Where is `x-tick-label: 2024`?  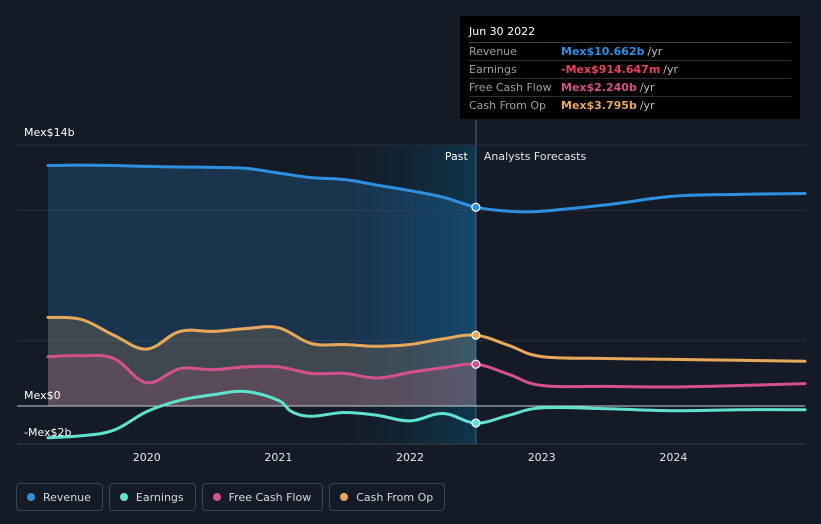
x-tick-label: 2024 is located at coordinates (673, 457).